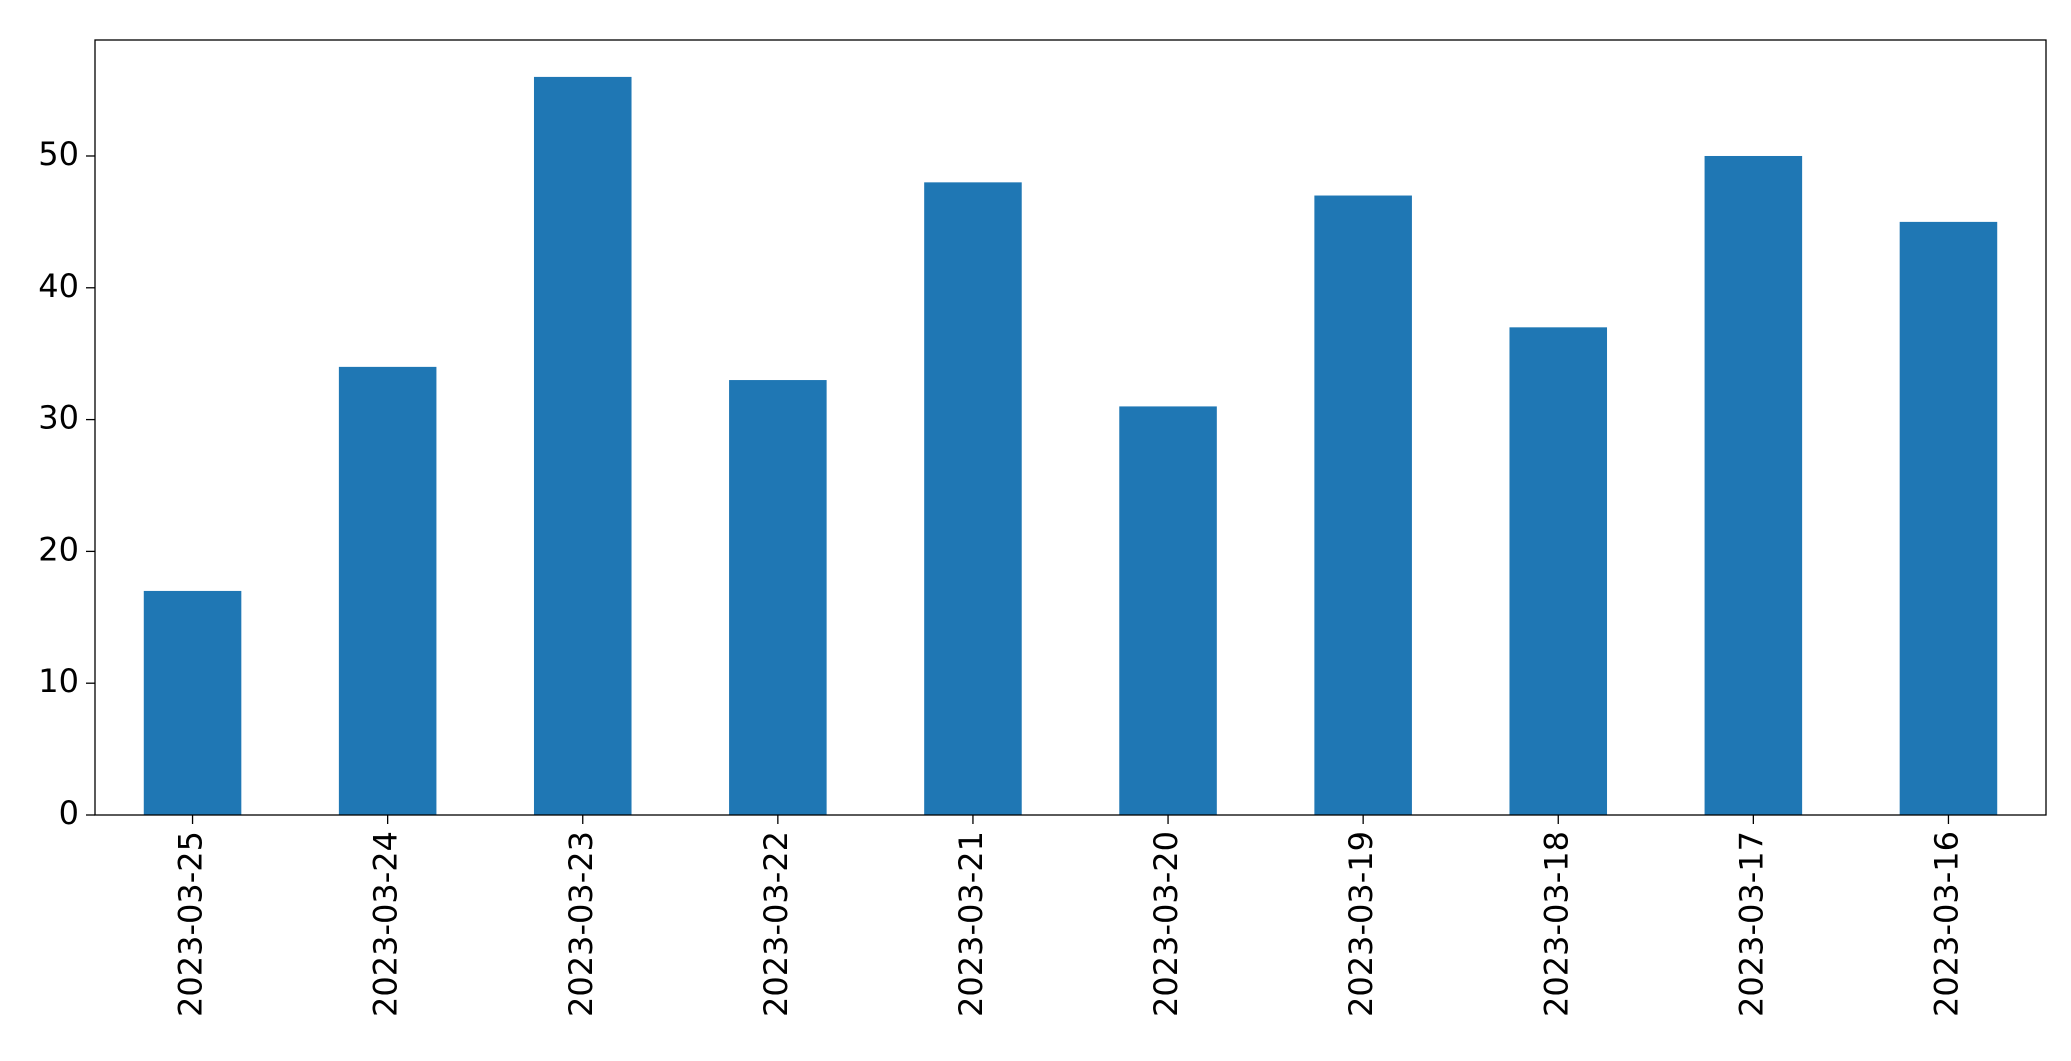 The image size is (2071, 1061). I want to click on x-tick-label: 2023-03-23, so click(581, 924).